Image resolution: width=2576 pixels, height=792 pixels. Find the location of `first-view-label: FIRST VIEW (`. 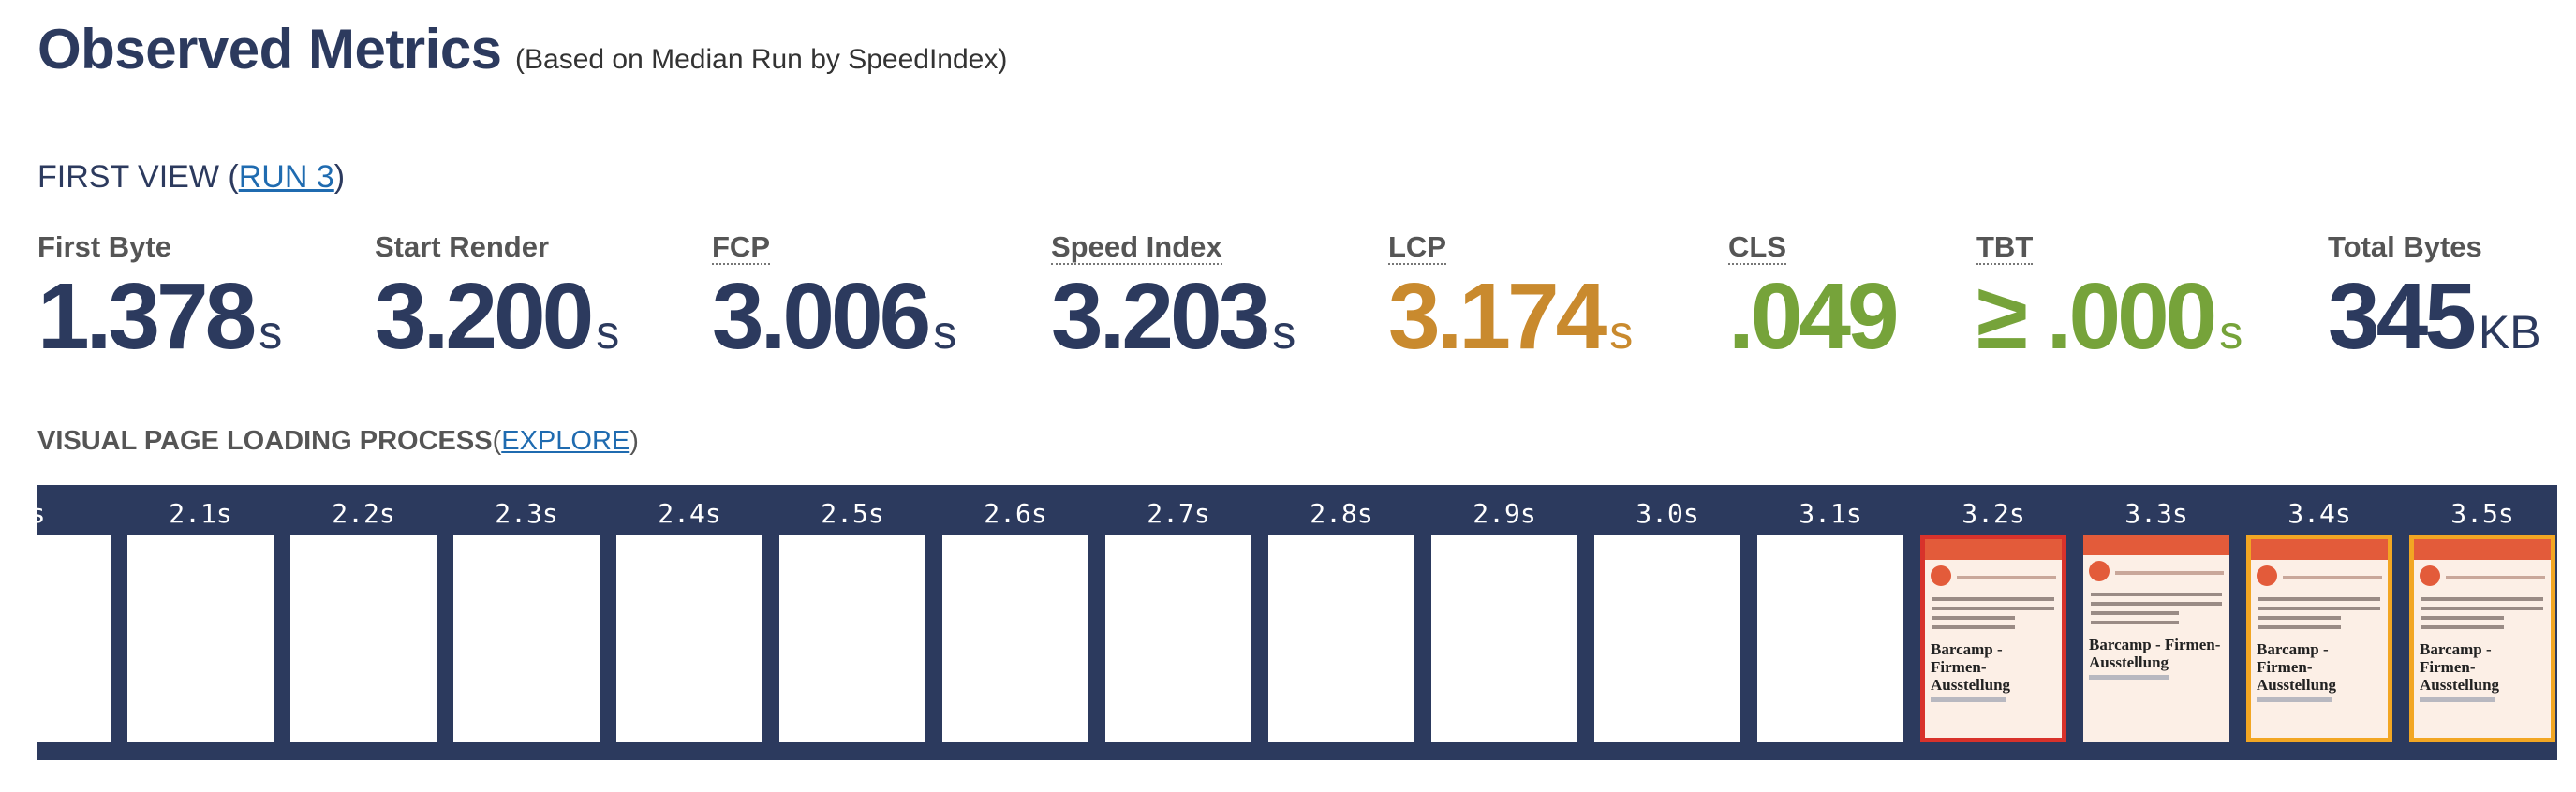

first-view-label: FIRST VIEW ( is located at coordinates (138, 177).